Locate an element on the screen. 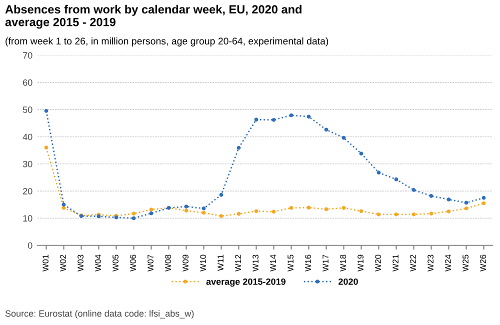 The image size is (500, 325). x-tick-label: W05 is located at coordinates (115, 263).